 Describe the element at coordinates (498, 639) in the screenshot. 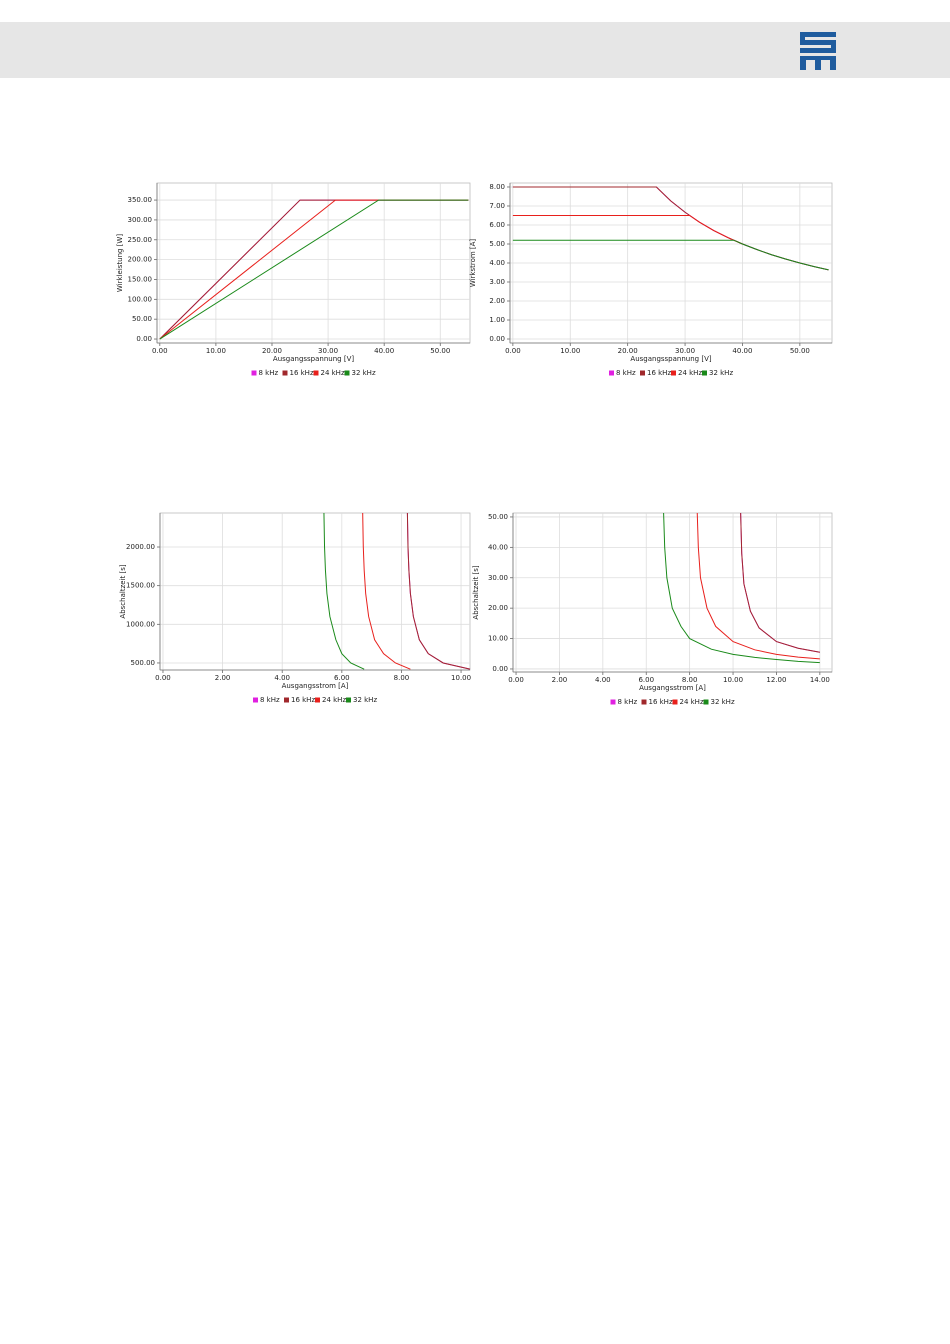

I see `y-tick-label: 10.00` at that location.